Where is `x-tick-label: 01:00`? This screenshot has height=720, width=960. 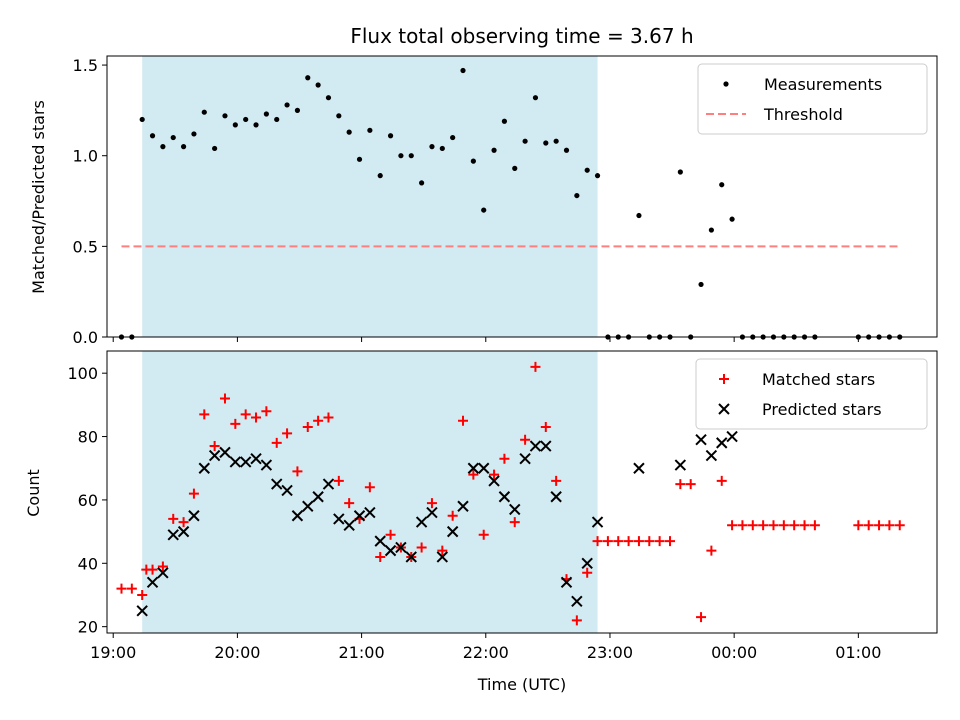 x-tick-label: 01:00 is located at coordinates (858, 652).